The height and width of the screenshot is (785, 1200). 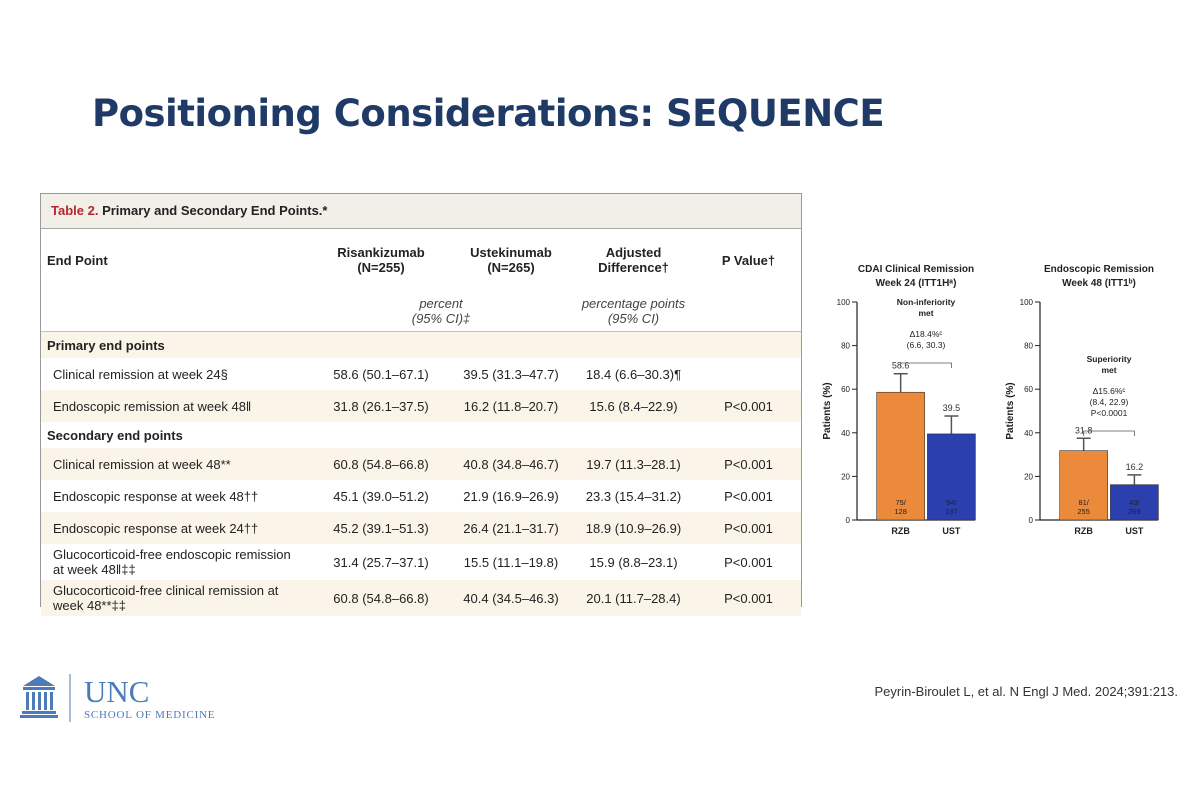 I want to click on cell-line: (95% CI)‡, so click(x=441, y=318).